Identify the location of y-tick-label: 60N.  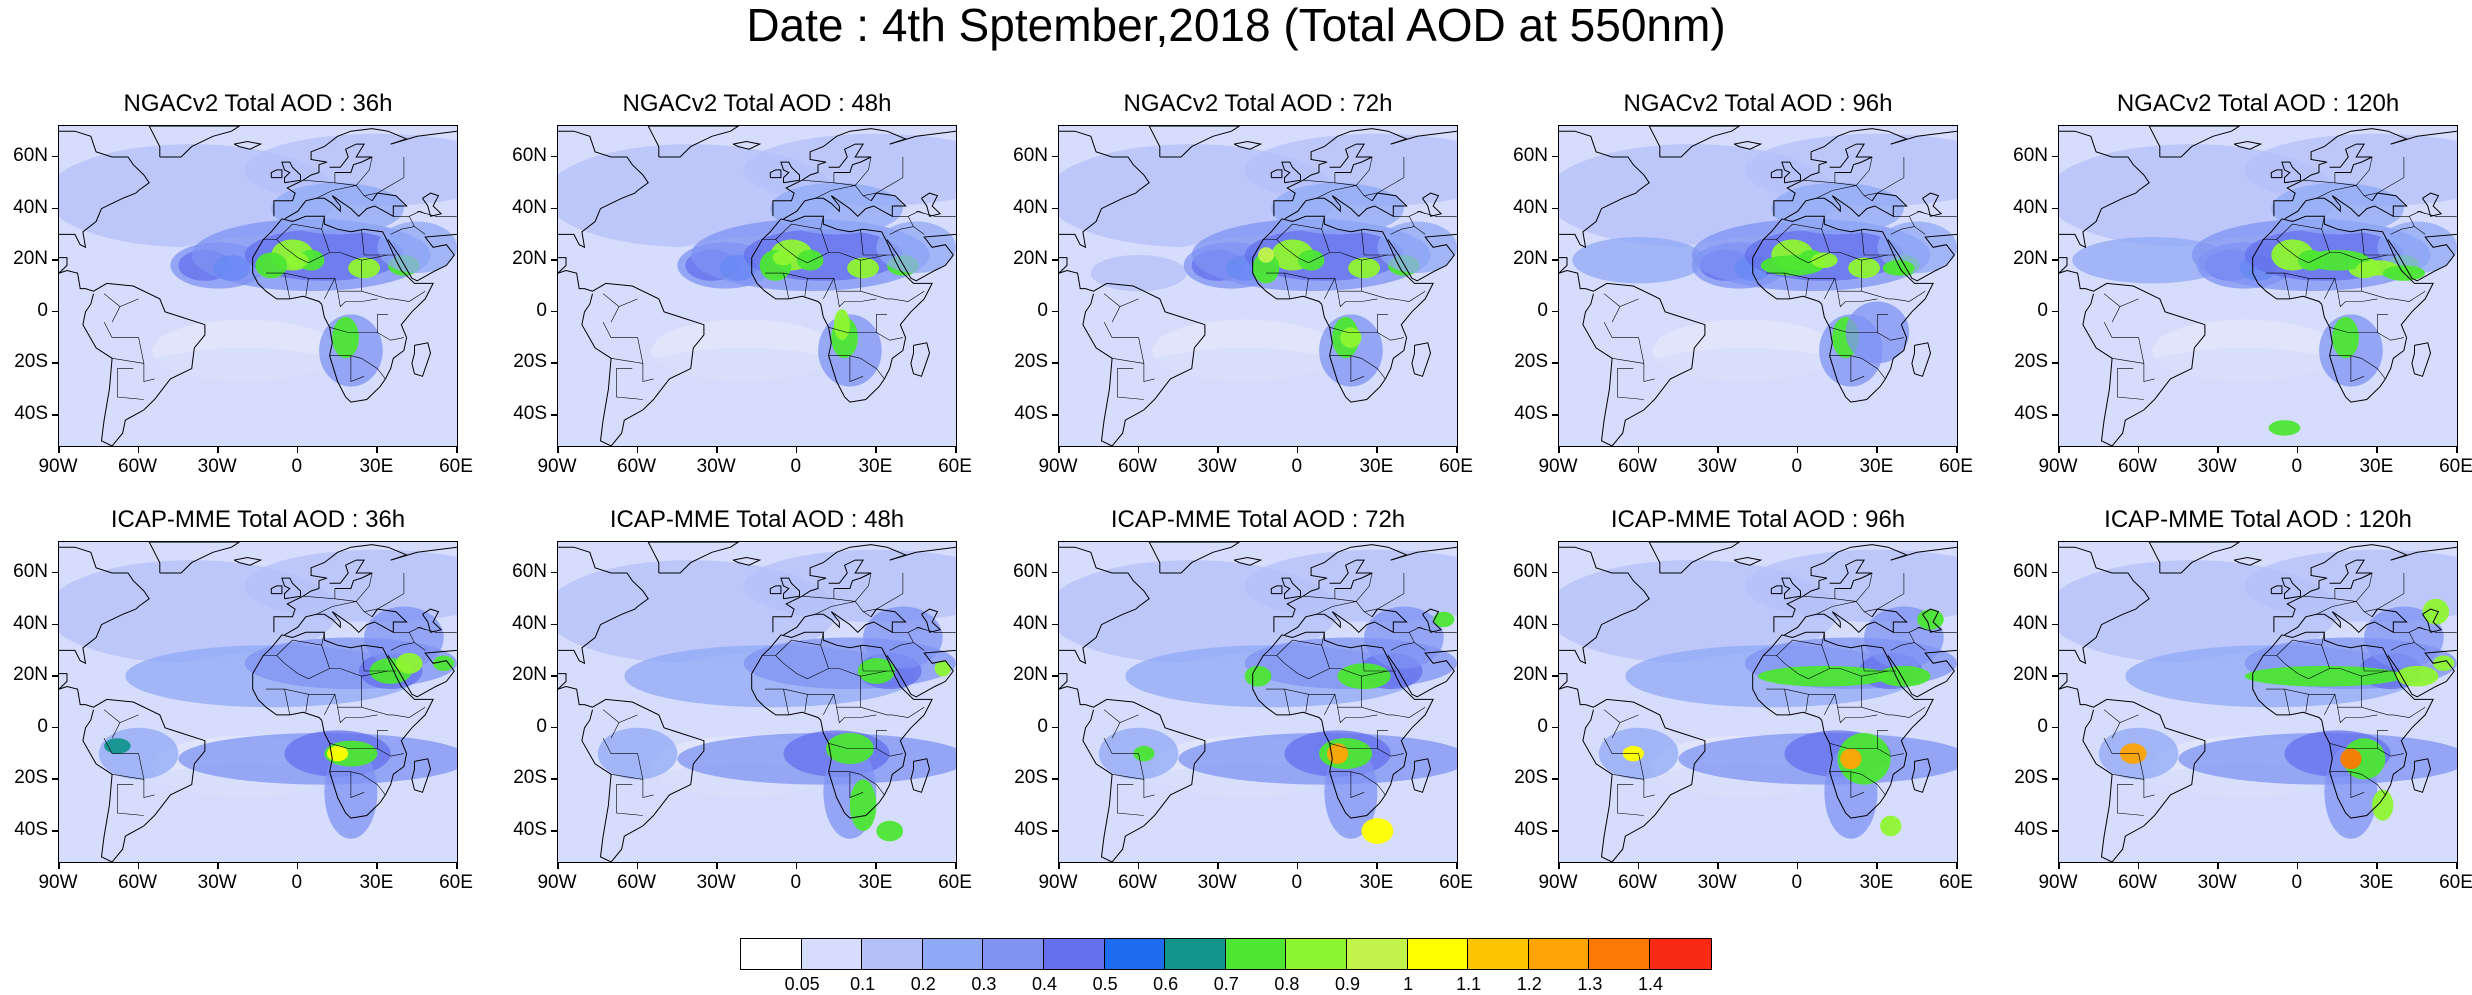
(30, 571).